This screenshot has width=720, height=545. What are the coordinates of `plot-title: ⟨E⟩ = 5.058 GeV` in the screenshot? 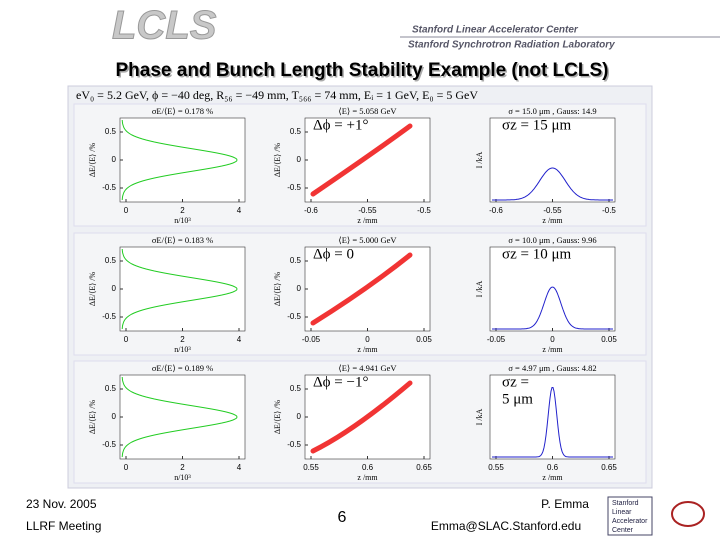 It's located at (367, 111).